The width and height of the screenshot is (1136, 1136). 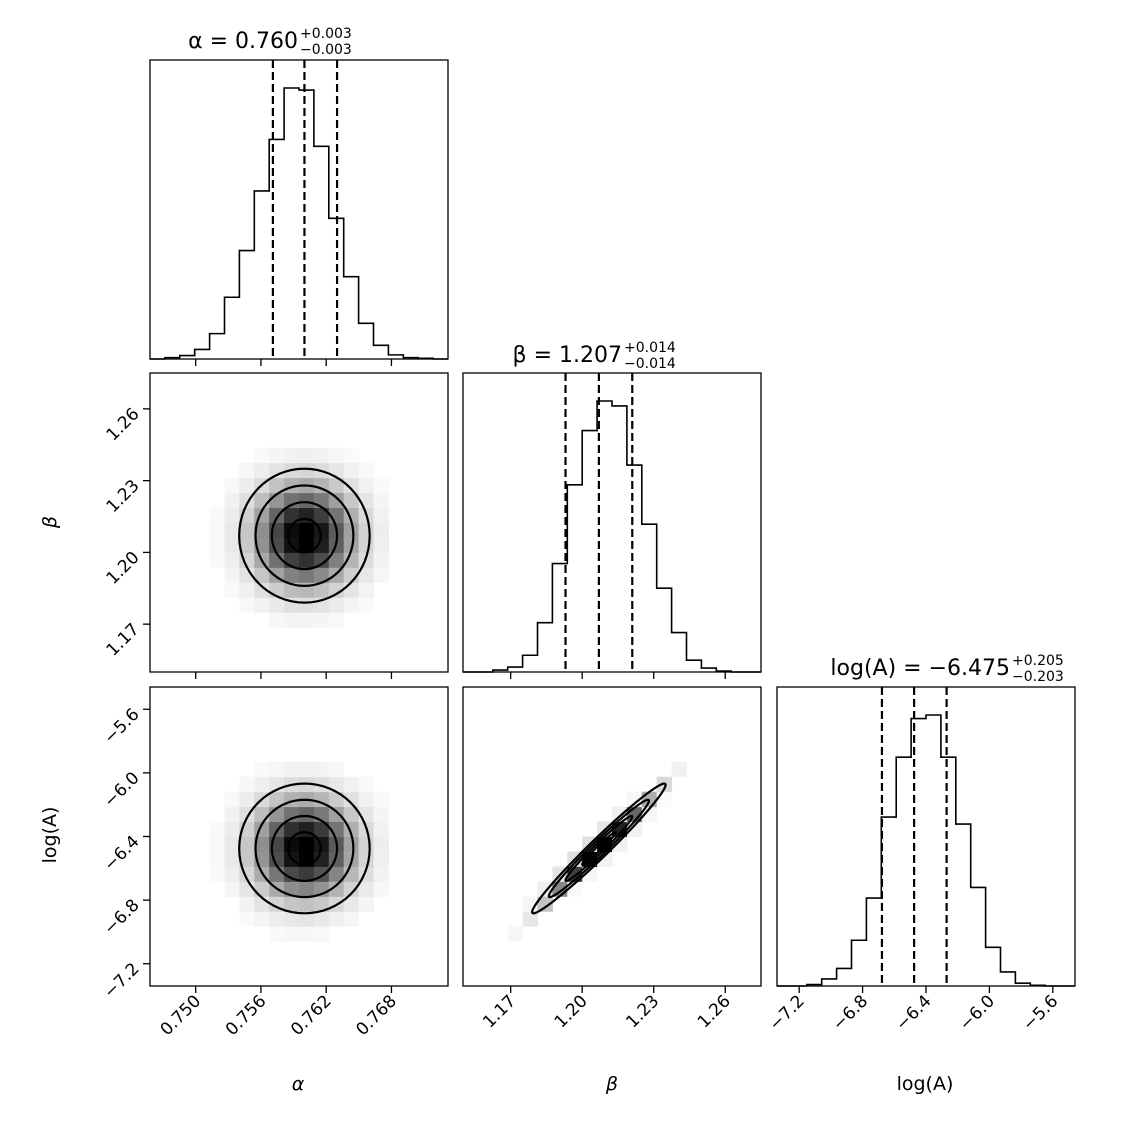 What do you see at coordinates (299, 209) in the screenshot?
I see `hist-panel-alpha` at bounding box center [299, 209].